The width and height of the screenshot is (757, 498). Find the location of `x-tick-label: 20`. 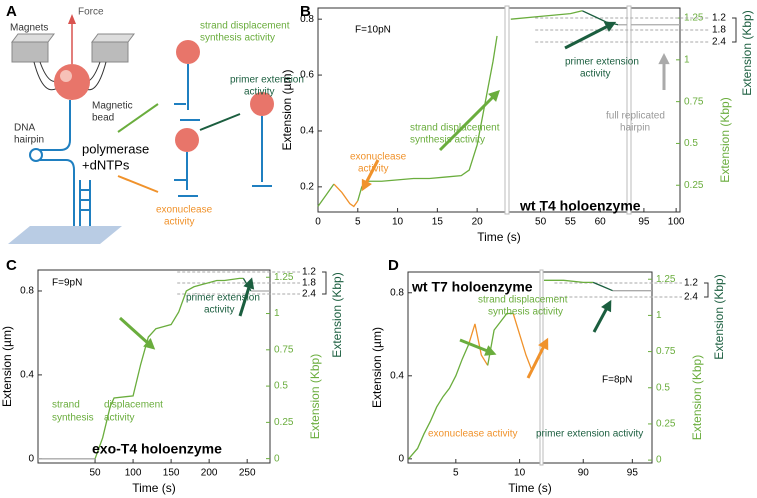

x-tick-label: 20 is located at coordinates (478, 222).